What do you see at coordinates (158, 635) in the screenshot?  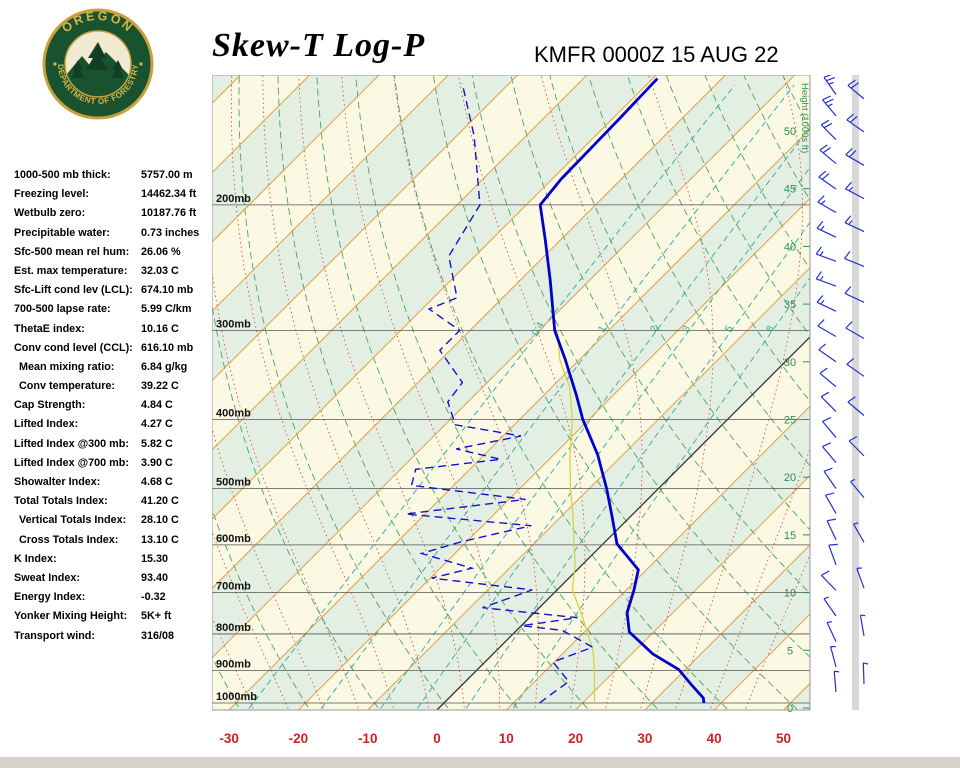 I see `index-value: 316/08` at bounding box center [158, 635].